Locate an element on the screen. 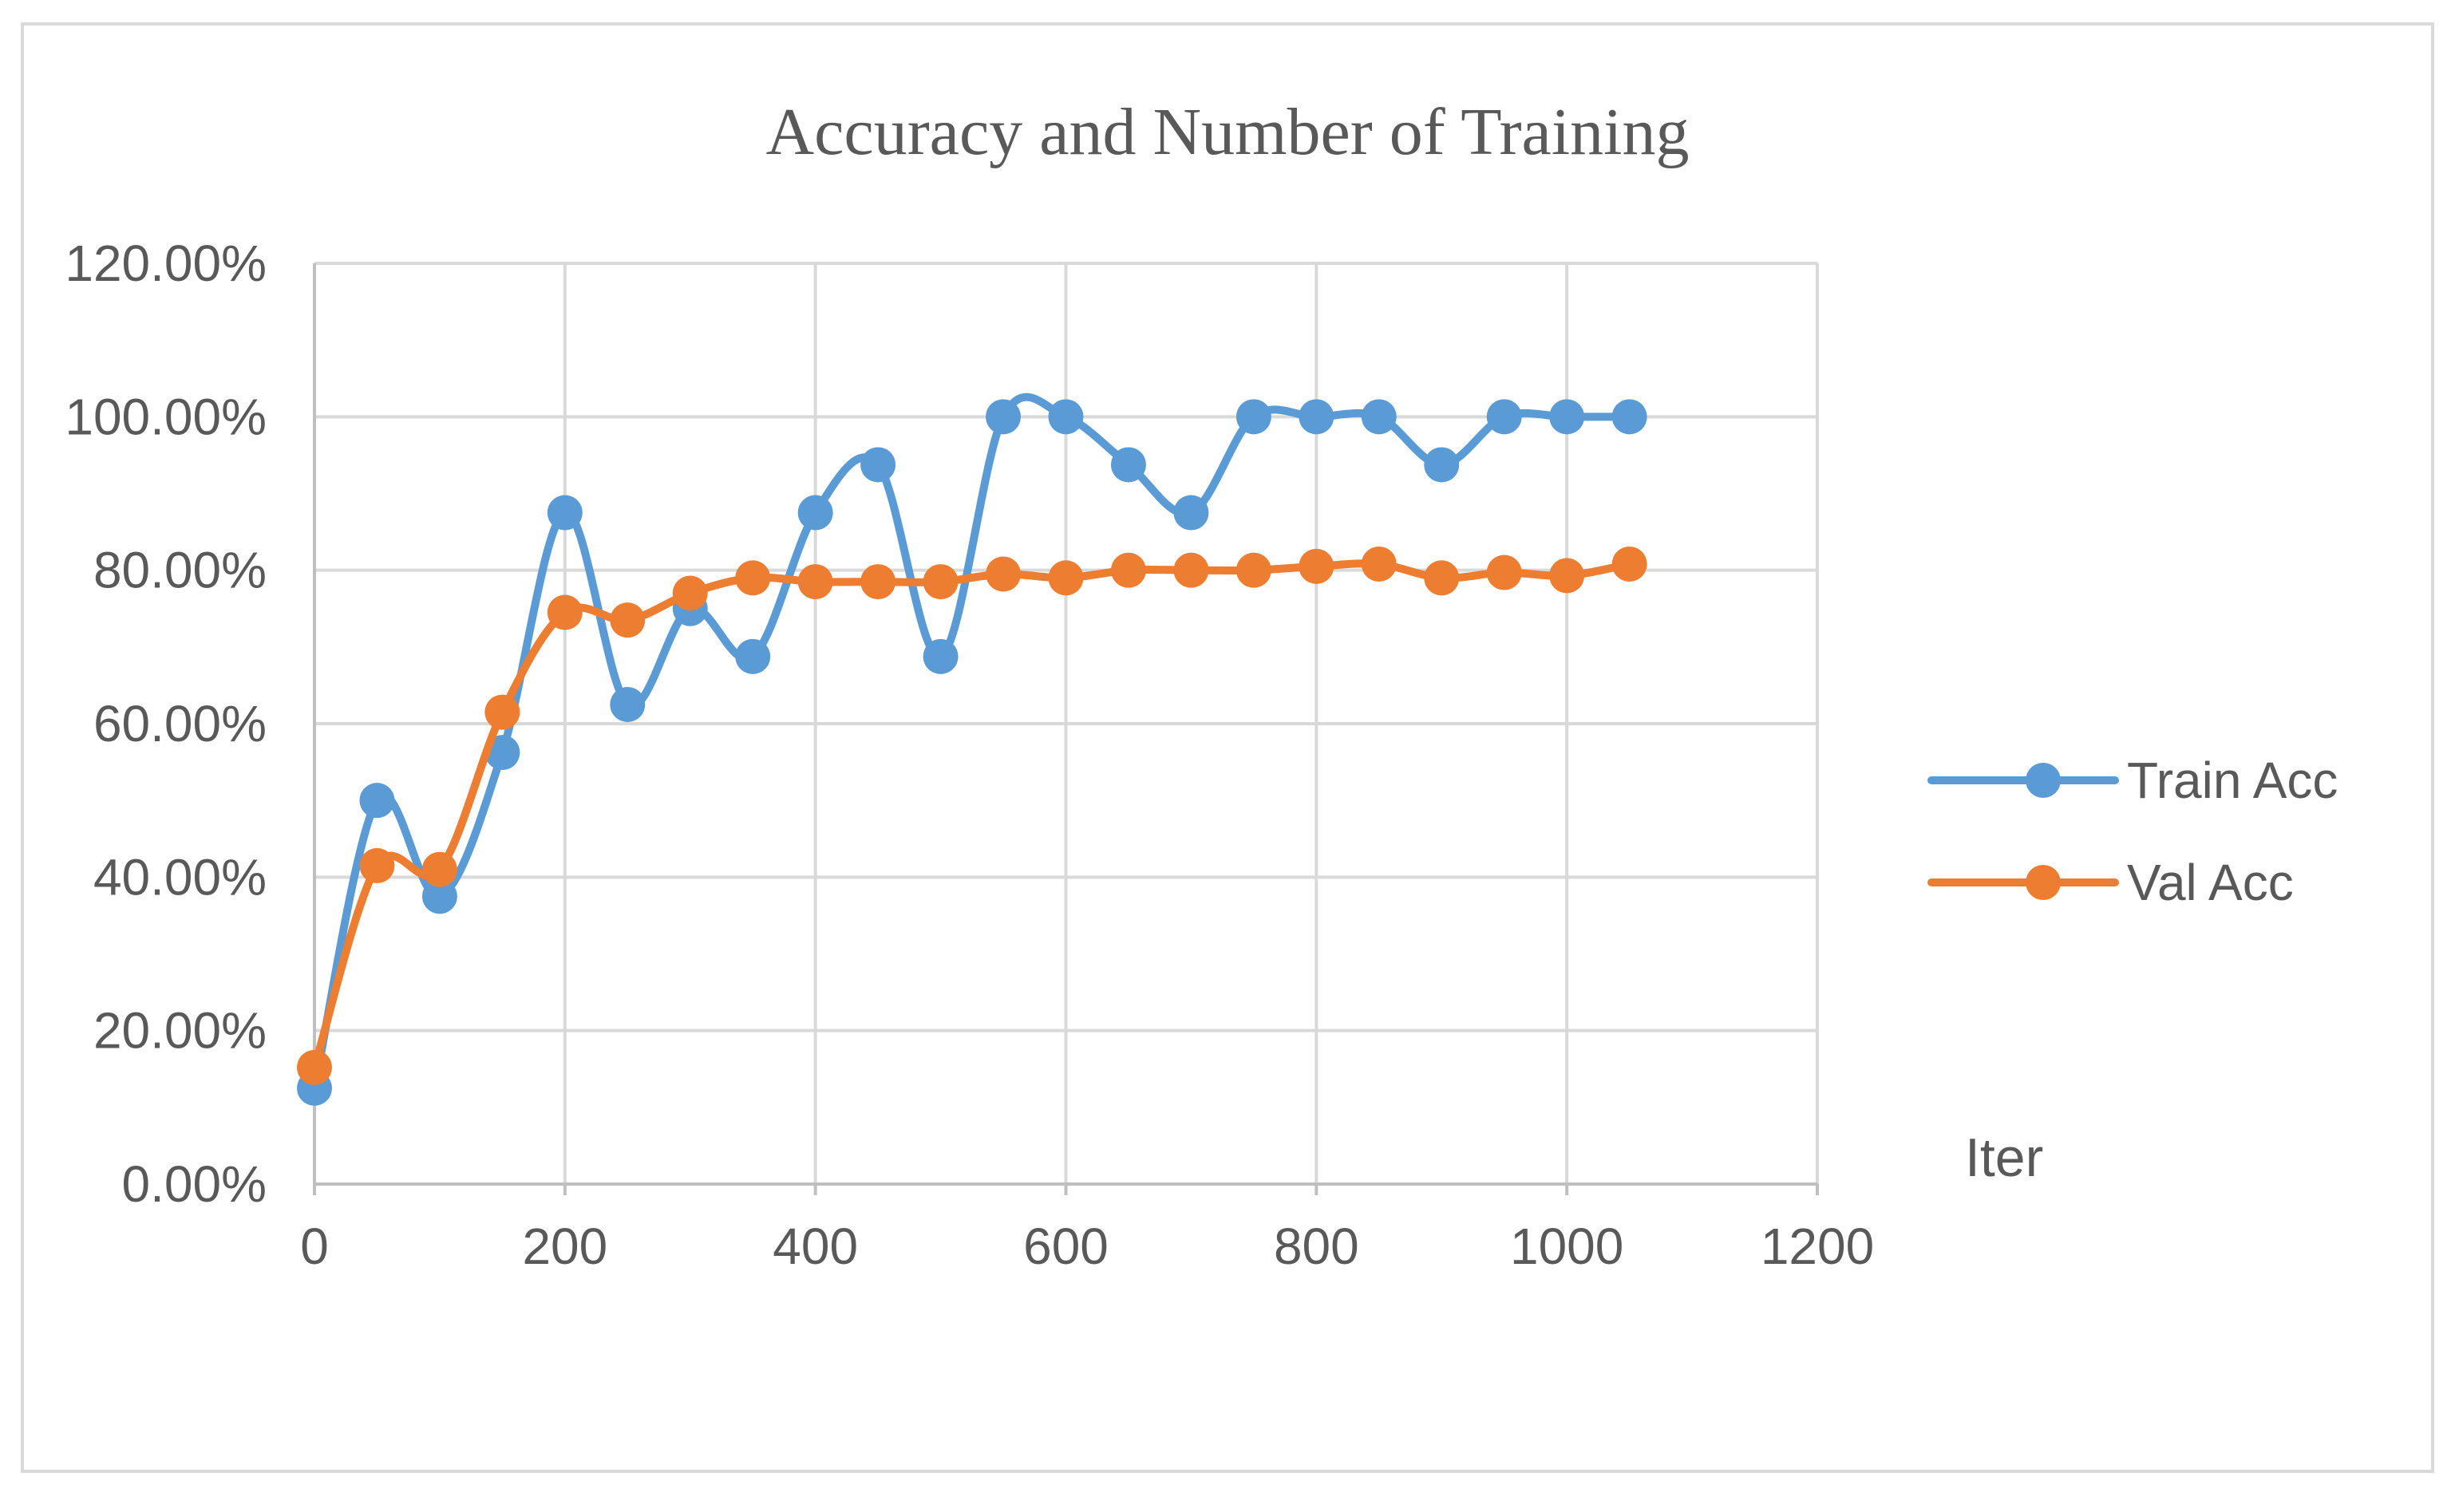  y-tick-label: 40.00% is located at coordinates (180, 877).